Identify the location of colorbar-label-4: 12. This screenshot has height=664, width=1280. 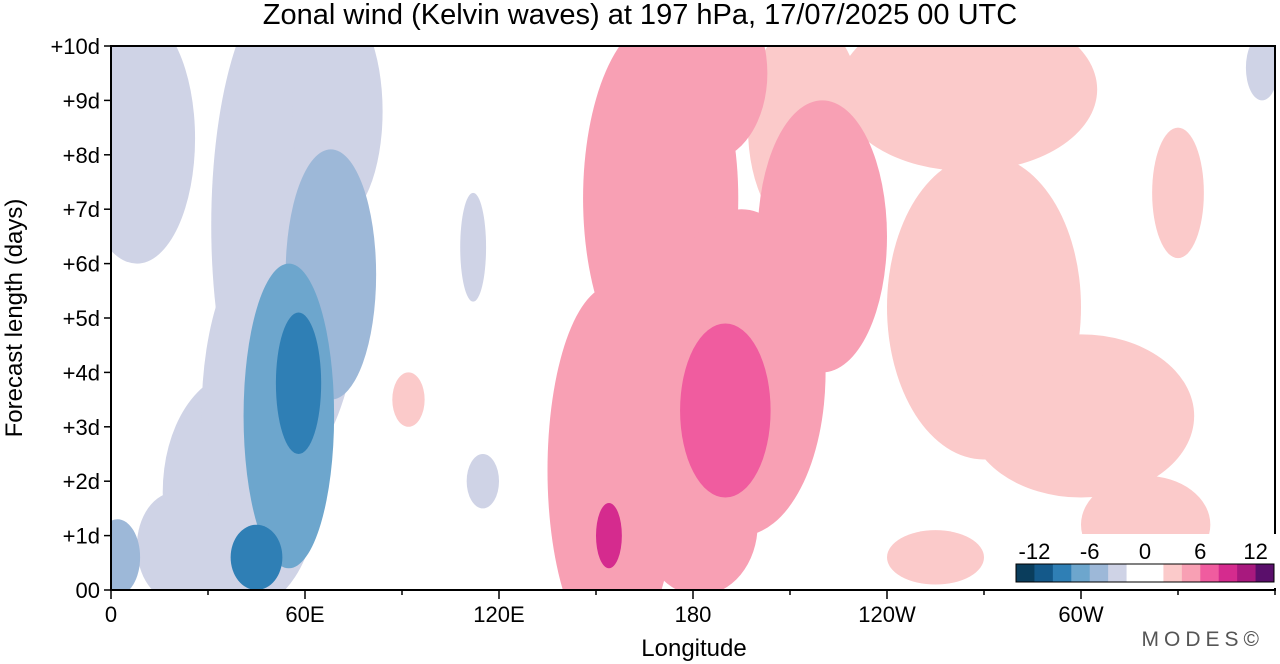
(1255, 551).